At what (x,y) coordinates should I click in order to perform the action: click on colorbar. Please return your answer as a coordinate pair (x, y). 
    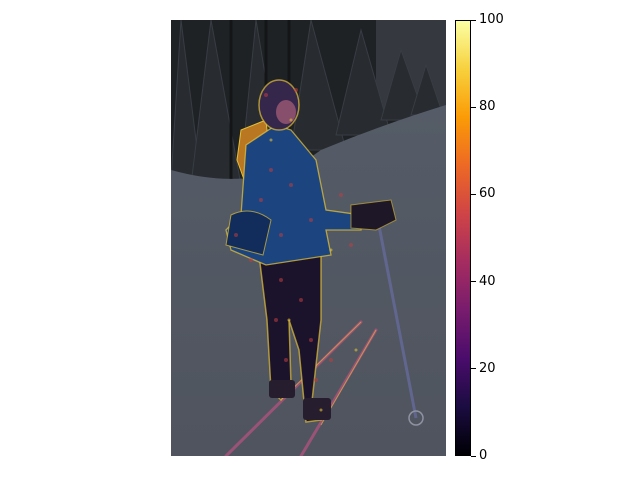
    Looking at the image, I should click on (463, 238).